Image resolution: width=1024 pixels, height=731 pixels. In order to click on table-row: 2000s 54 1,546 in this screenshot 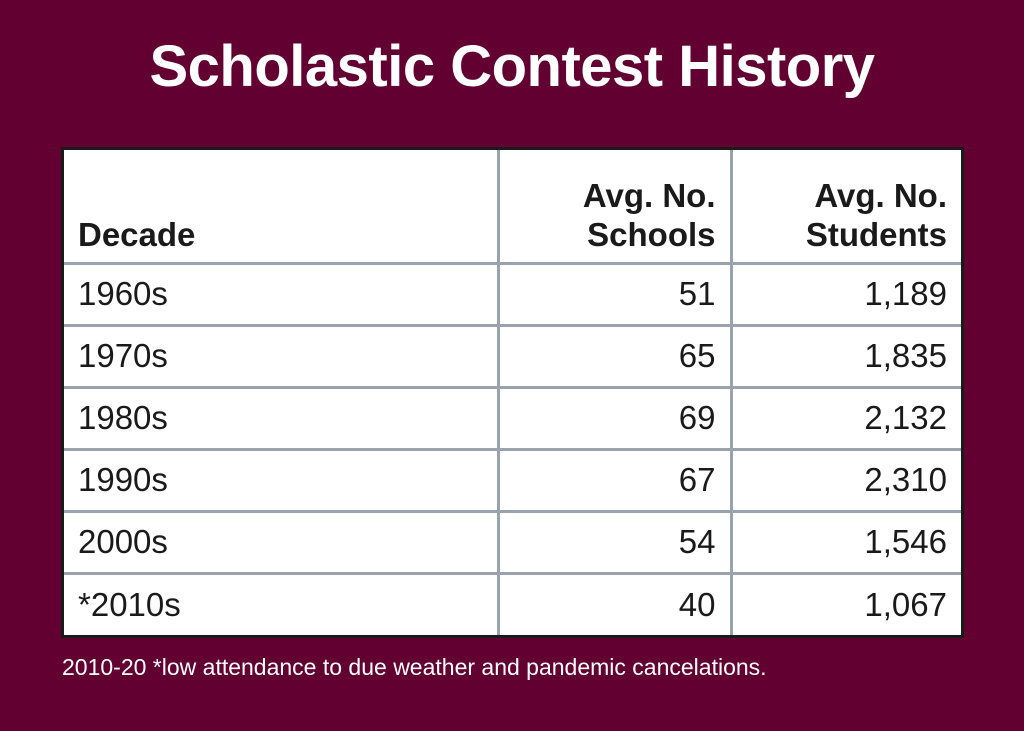, I will do `click(512, 542)`.